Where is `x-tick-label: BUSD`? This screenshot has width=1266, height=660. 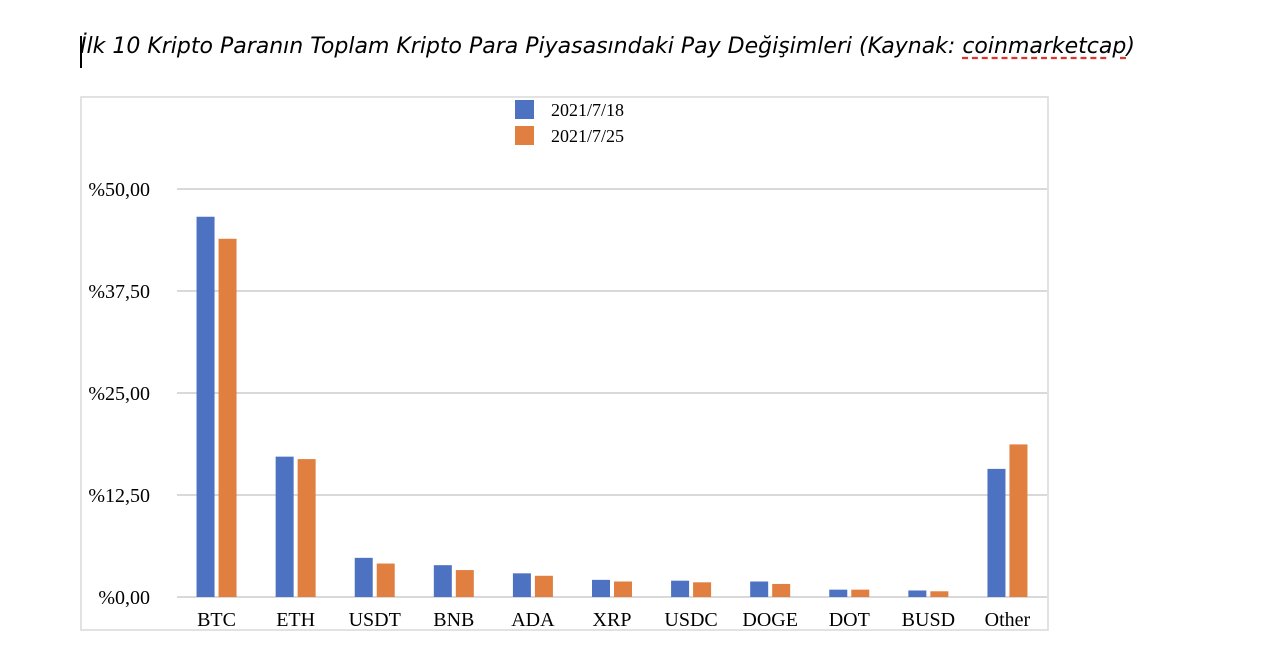
x-tick-label: BUSD is located at coordinates (928, 620).